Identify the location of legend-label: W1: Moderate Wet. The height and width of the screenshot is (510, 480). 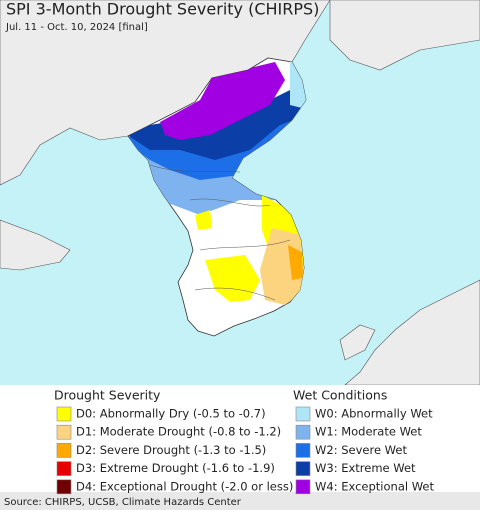
(368, 432).